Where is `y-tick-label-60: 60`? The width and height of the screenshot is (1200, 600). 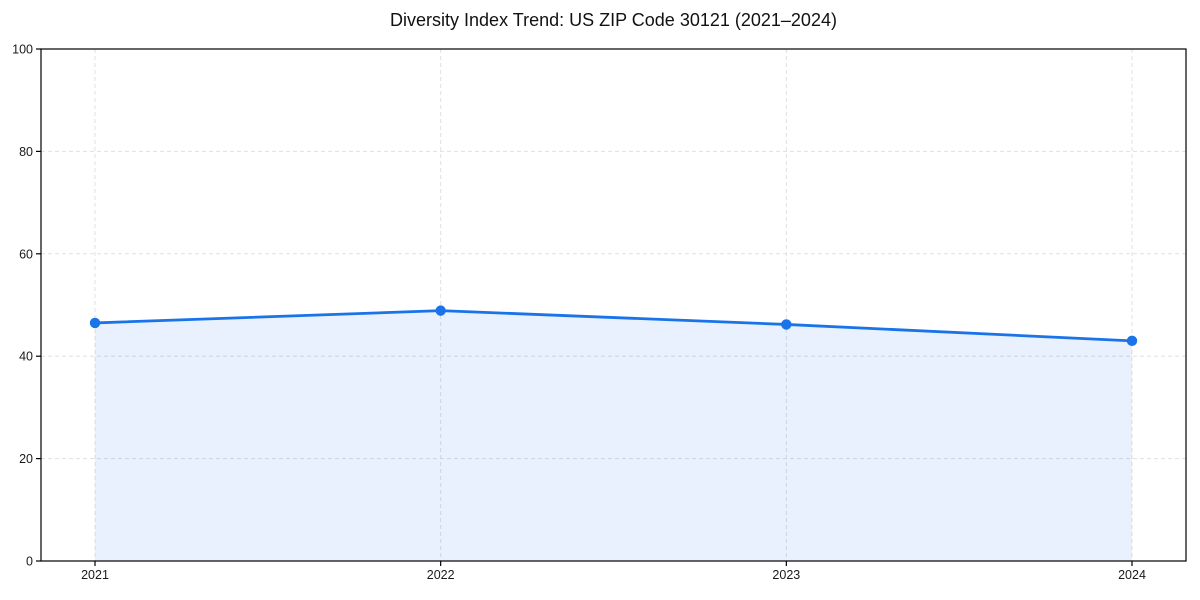 y-tick-label-60: 60 is located at coordinates (26, 254).